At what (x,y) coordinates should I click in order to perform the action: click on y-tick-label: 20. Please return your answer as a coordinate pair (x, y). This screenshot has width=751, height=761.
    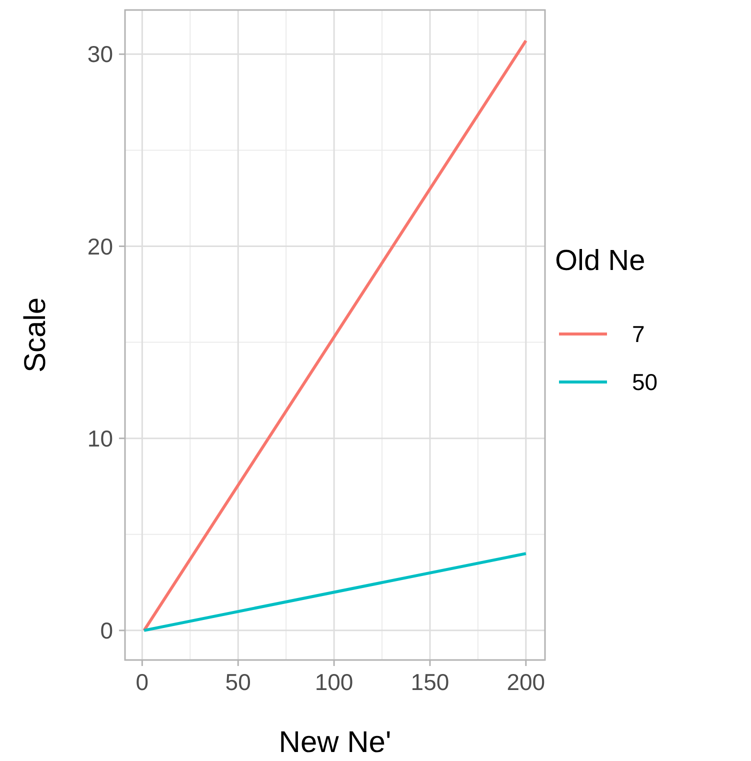
    Looking at the image, I should click on (100, 246).